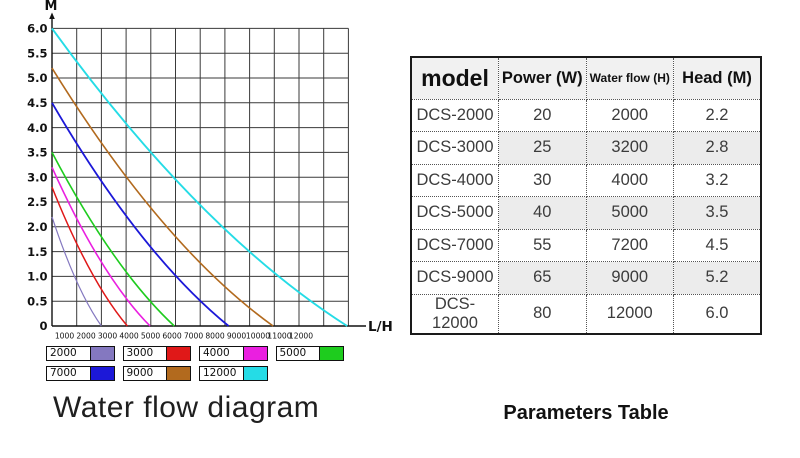 The height and width of the screenshot is (458, 800). What do you see at coordinates (37, 153) in the screenshot?
I see `y-tick-label: 3.5` at bounding box center [37, 153].